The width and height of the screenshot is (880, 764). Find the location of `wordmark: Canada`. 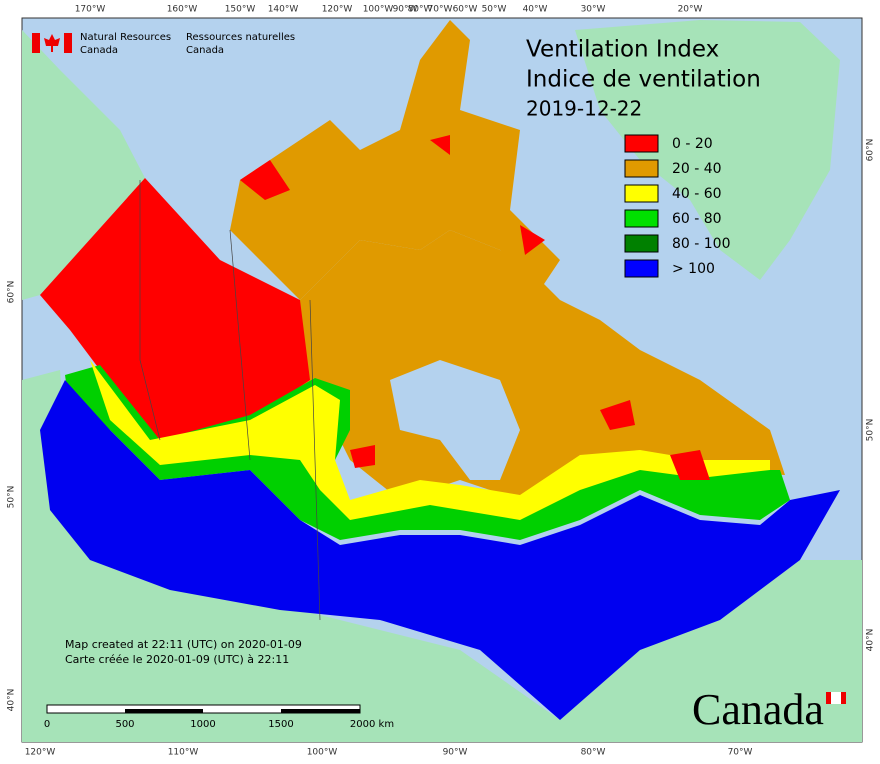

wordmark: Canada is located at coordinates (758, 709).